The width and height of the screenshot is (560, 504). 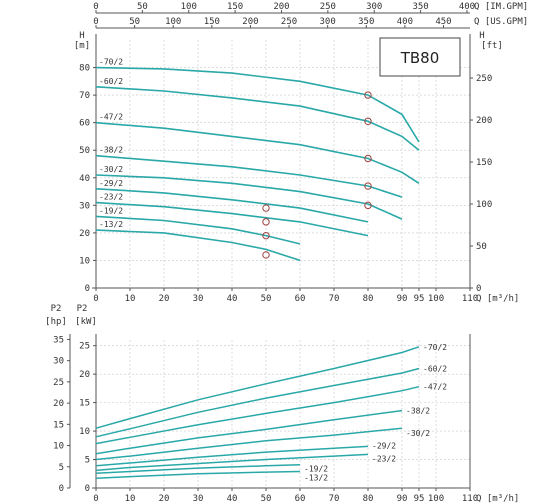 I want to click on series-label: -23/2, so click(x=384, y=458).